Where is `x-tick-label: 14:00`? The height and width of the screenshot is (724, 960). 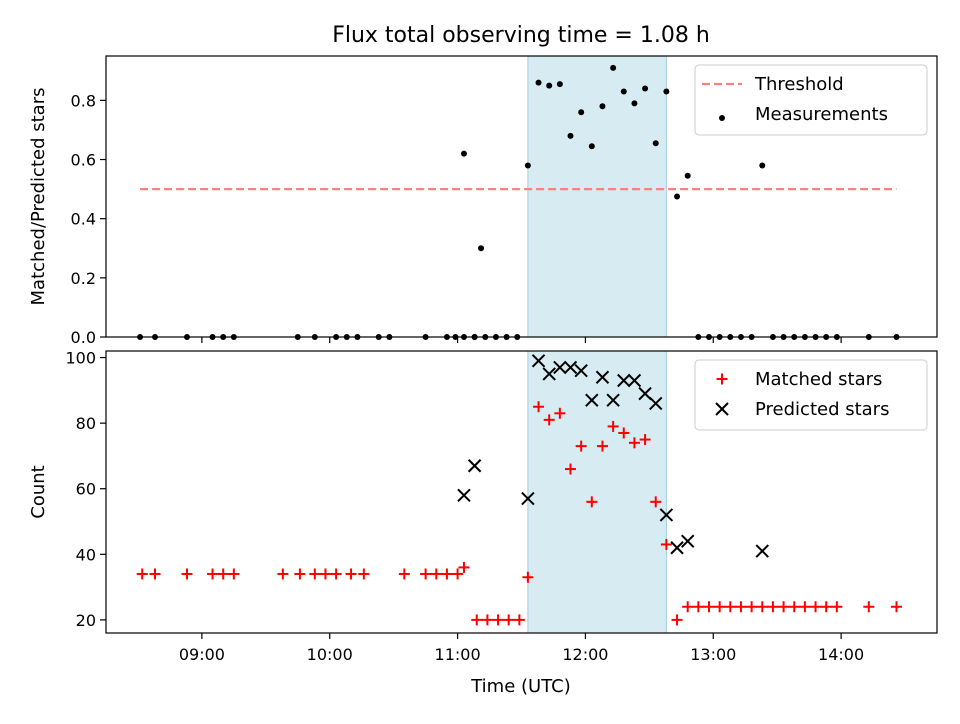 x-tick-label: 14:00 is located at coordinates (841, 654).